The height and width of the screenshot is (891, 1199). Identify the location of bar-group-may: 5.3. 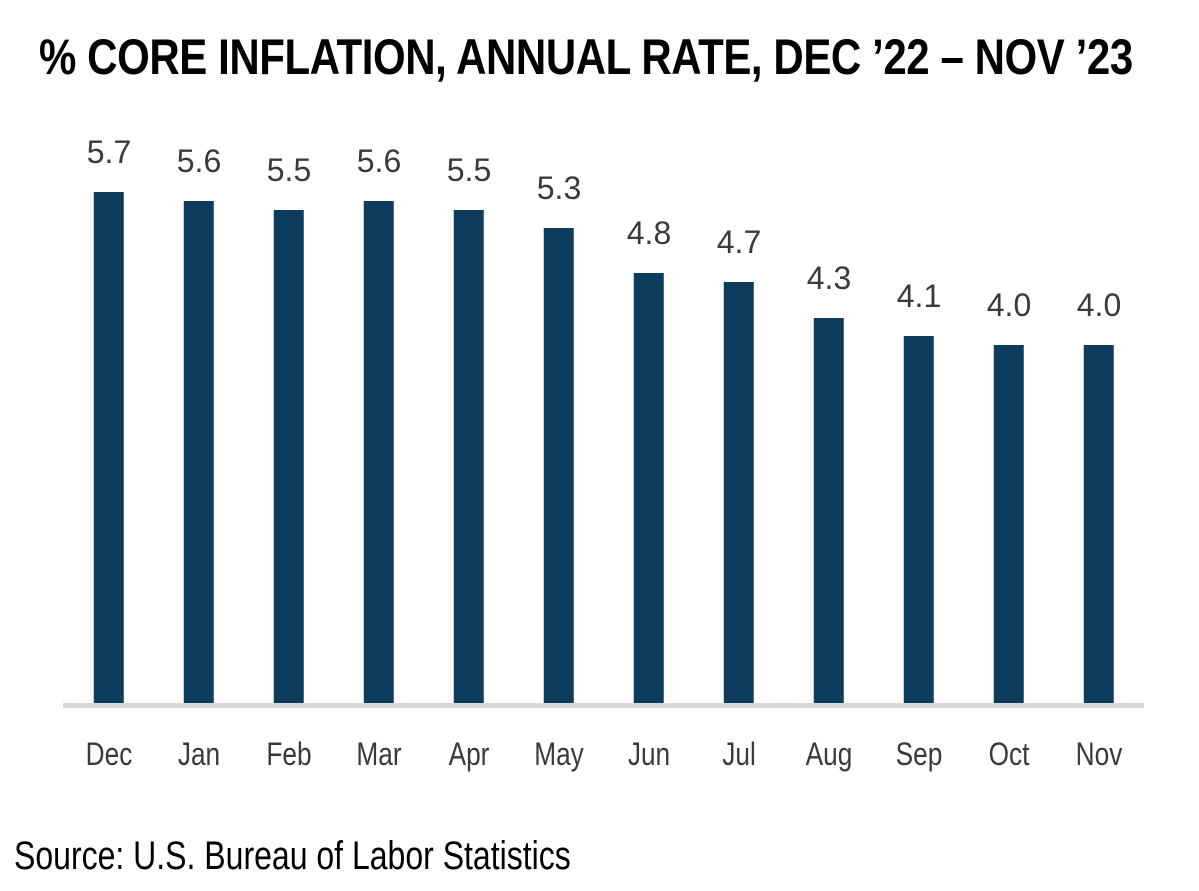
(559, 437).